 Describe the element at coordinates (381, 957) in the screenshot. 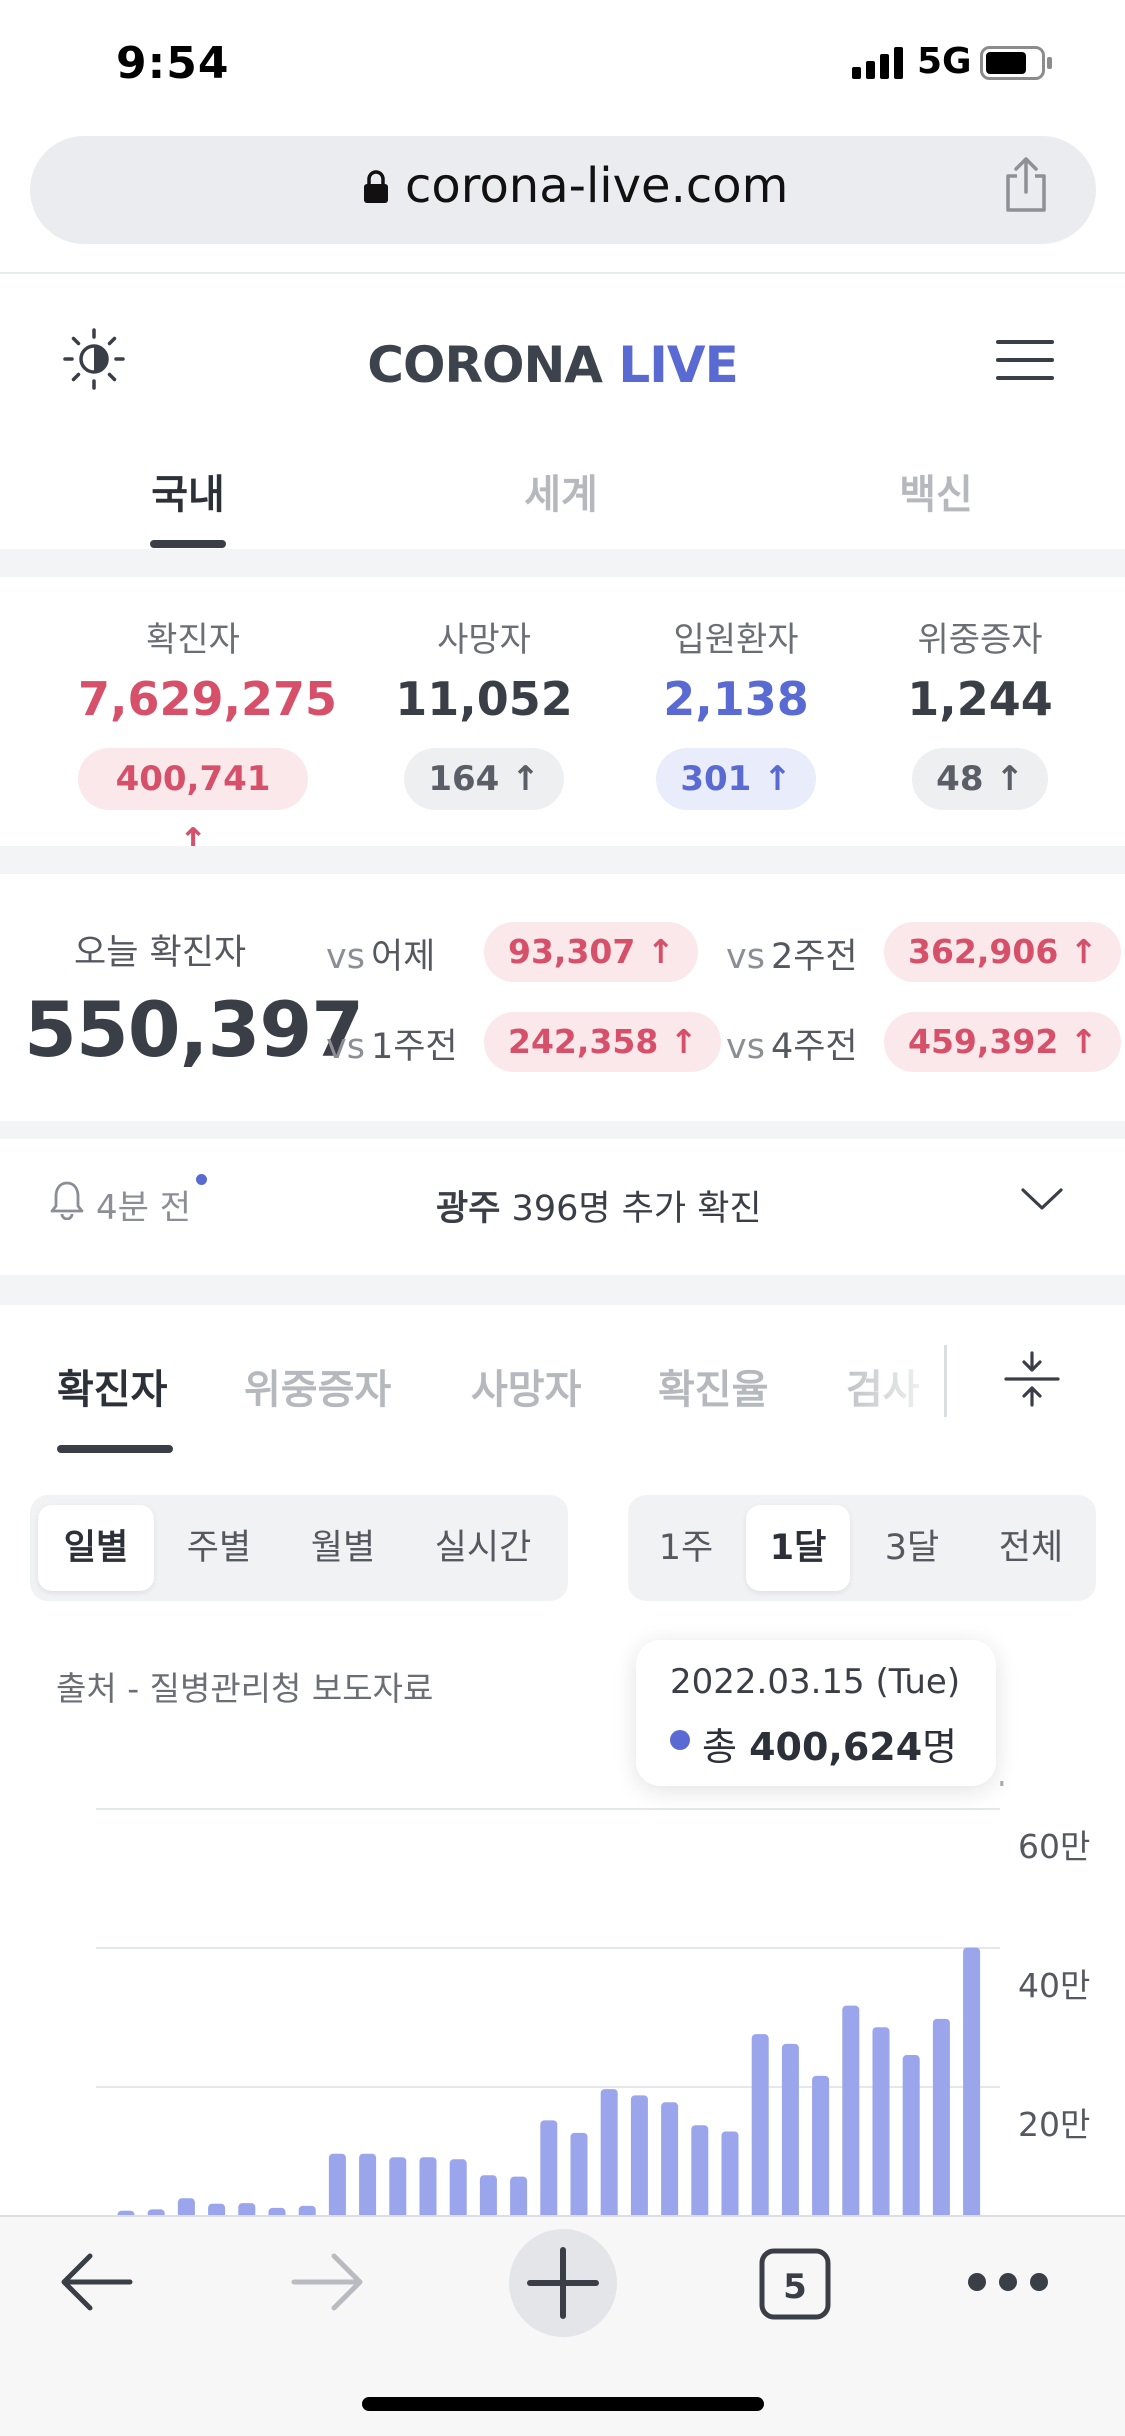

I see `vs-label: vs 어제` at that location.